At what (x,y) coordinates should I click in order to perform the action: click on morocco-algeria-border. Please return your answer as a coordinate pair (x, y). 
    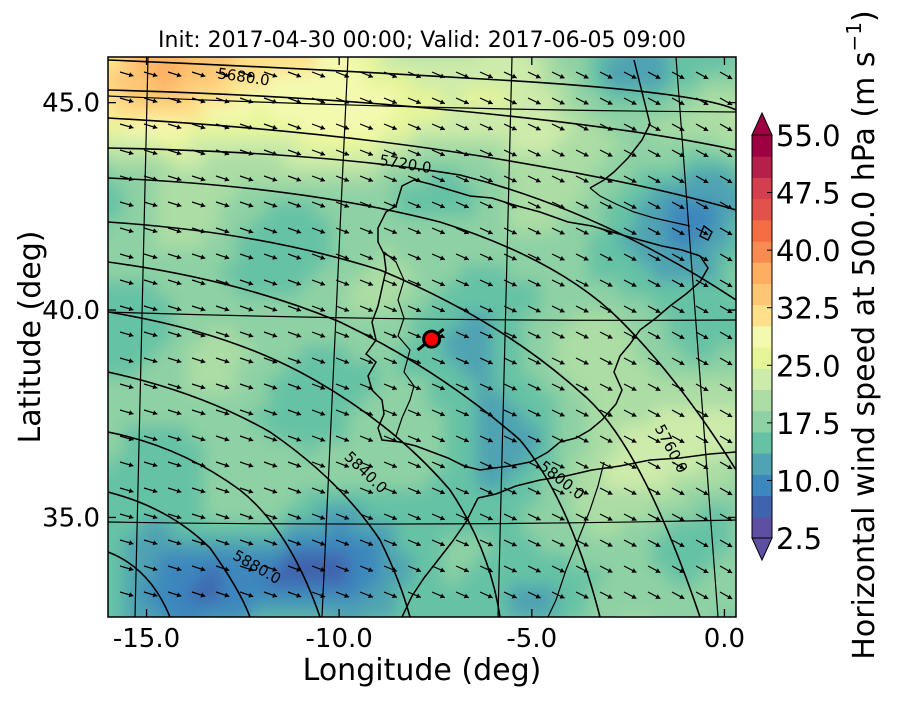
    Looking at the image, I should click on (576, 539).